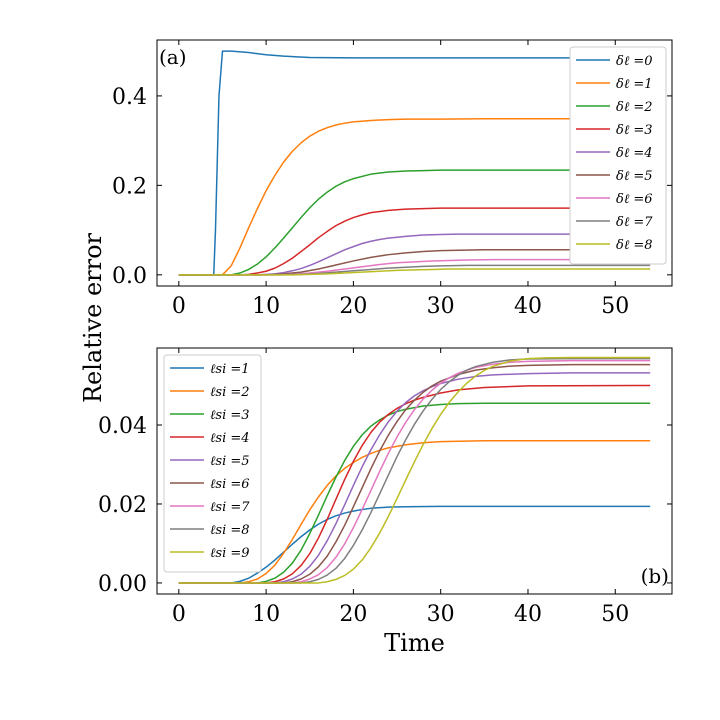  What do you see at coordinates (441, 306) in the screenshot?
I see `panel-a-x-tick-label: 30` at bounding box center [441, 306].